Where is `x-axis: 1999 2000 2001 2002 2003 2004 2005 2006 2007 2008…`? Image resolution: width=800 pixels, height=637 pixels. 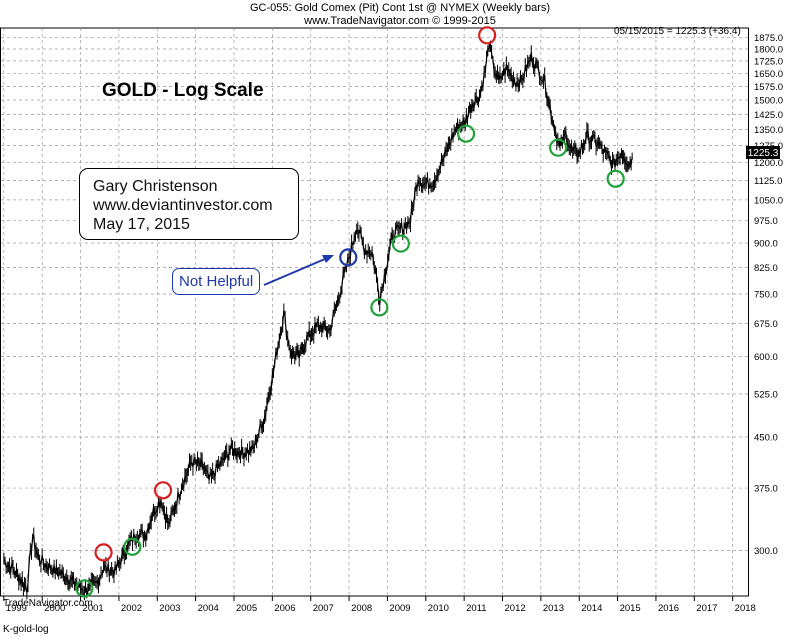 x-axis: 1999 2000 2001 2002 2003 2004 2005 2006 2007 2008… is located at coordinates (379, 605).